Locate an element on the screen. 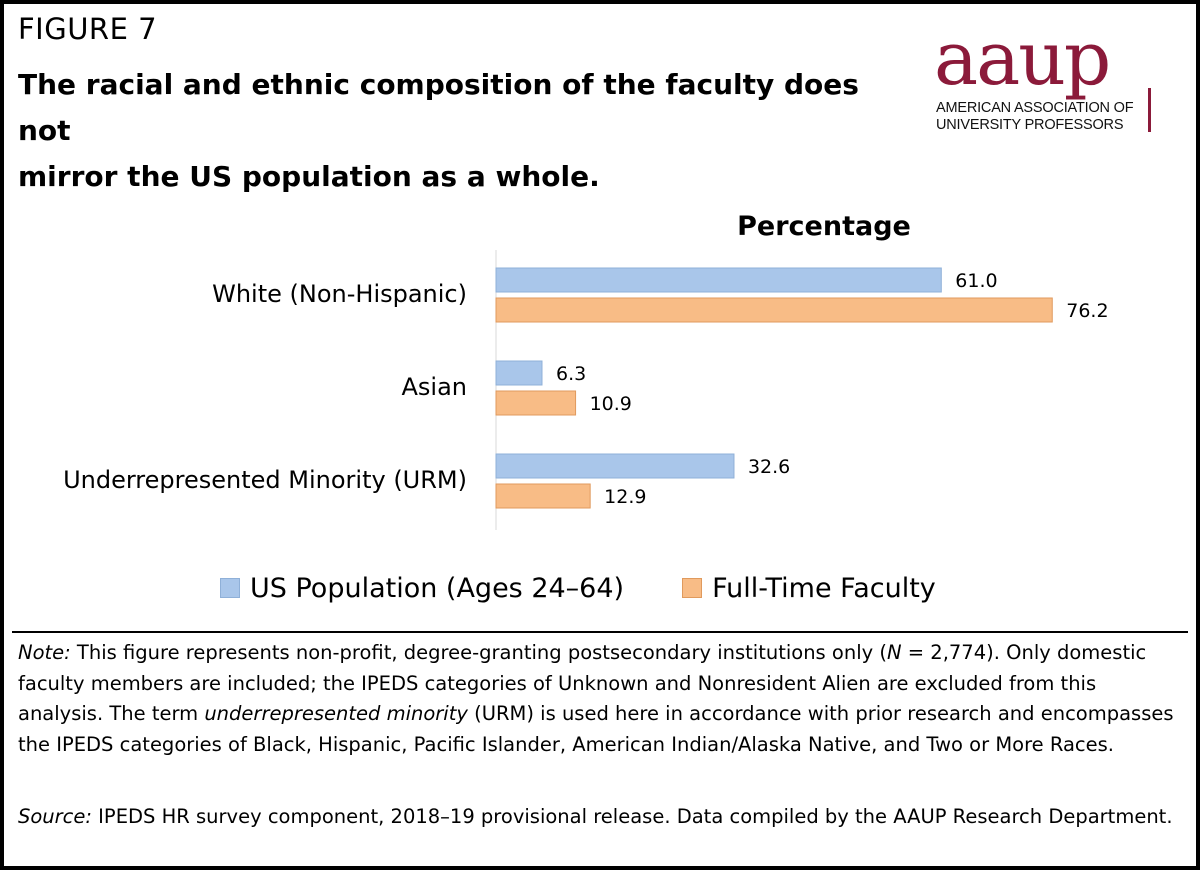 The height and width of the screenshot is (870, 1200). bar-us-population-asian is located at coordinates (519, 373).